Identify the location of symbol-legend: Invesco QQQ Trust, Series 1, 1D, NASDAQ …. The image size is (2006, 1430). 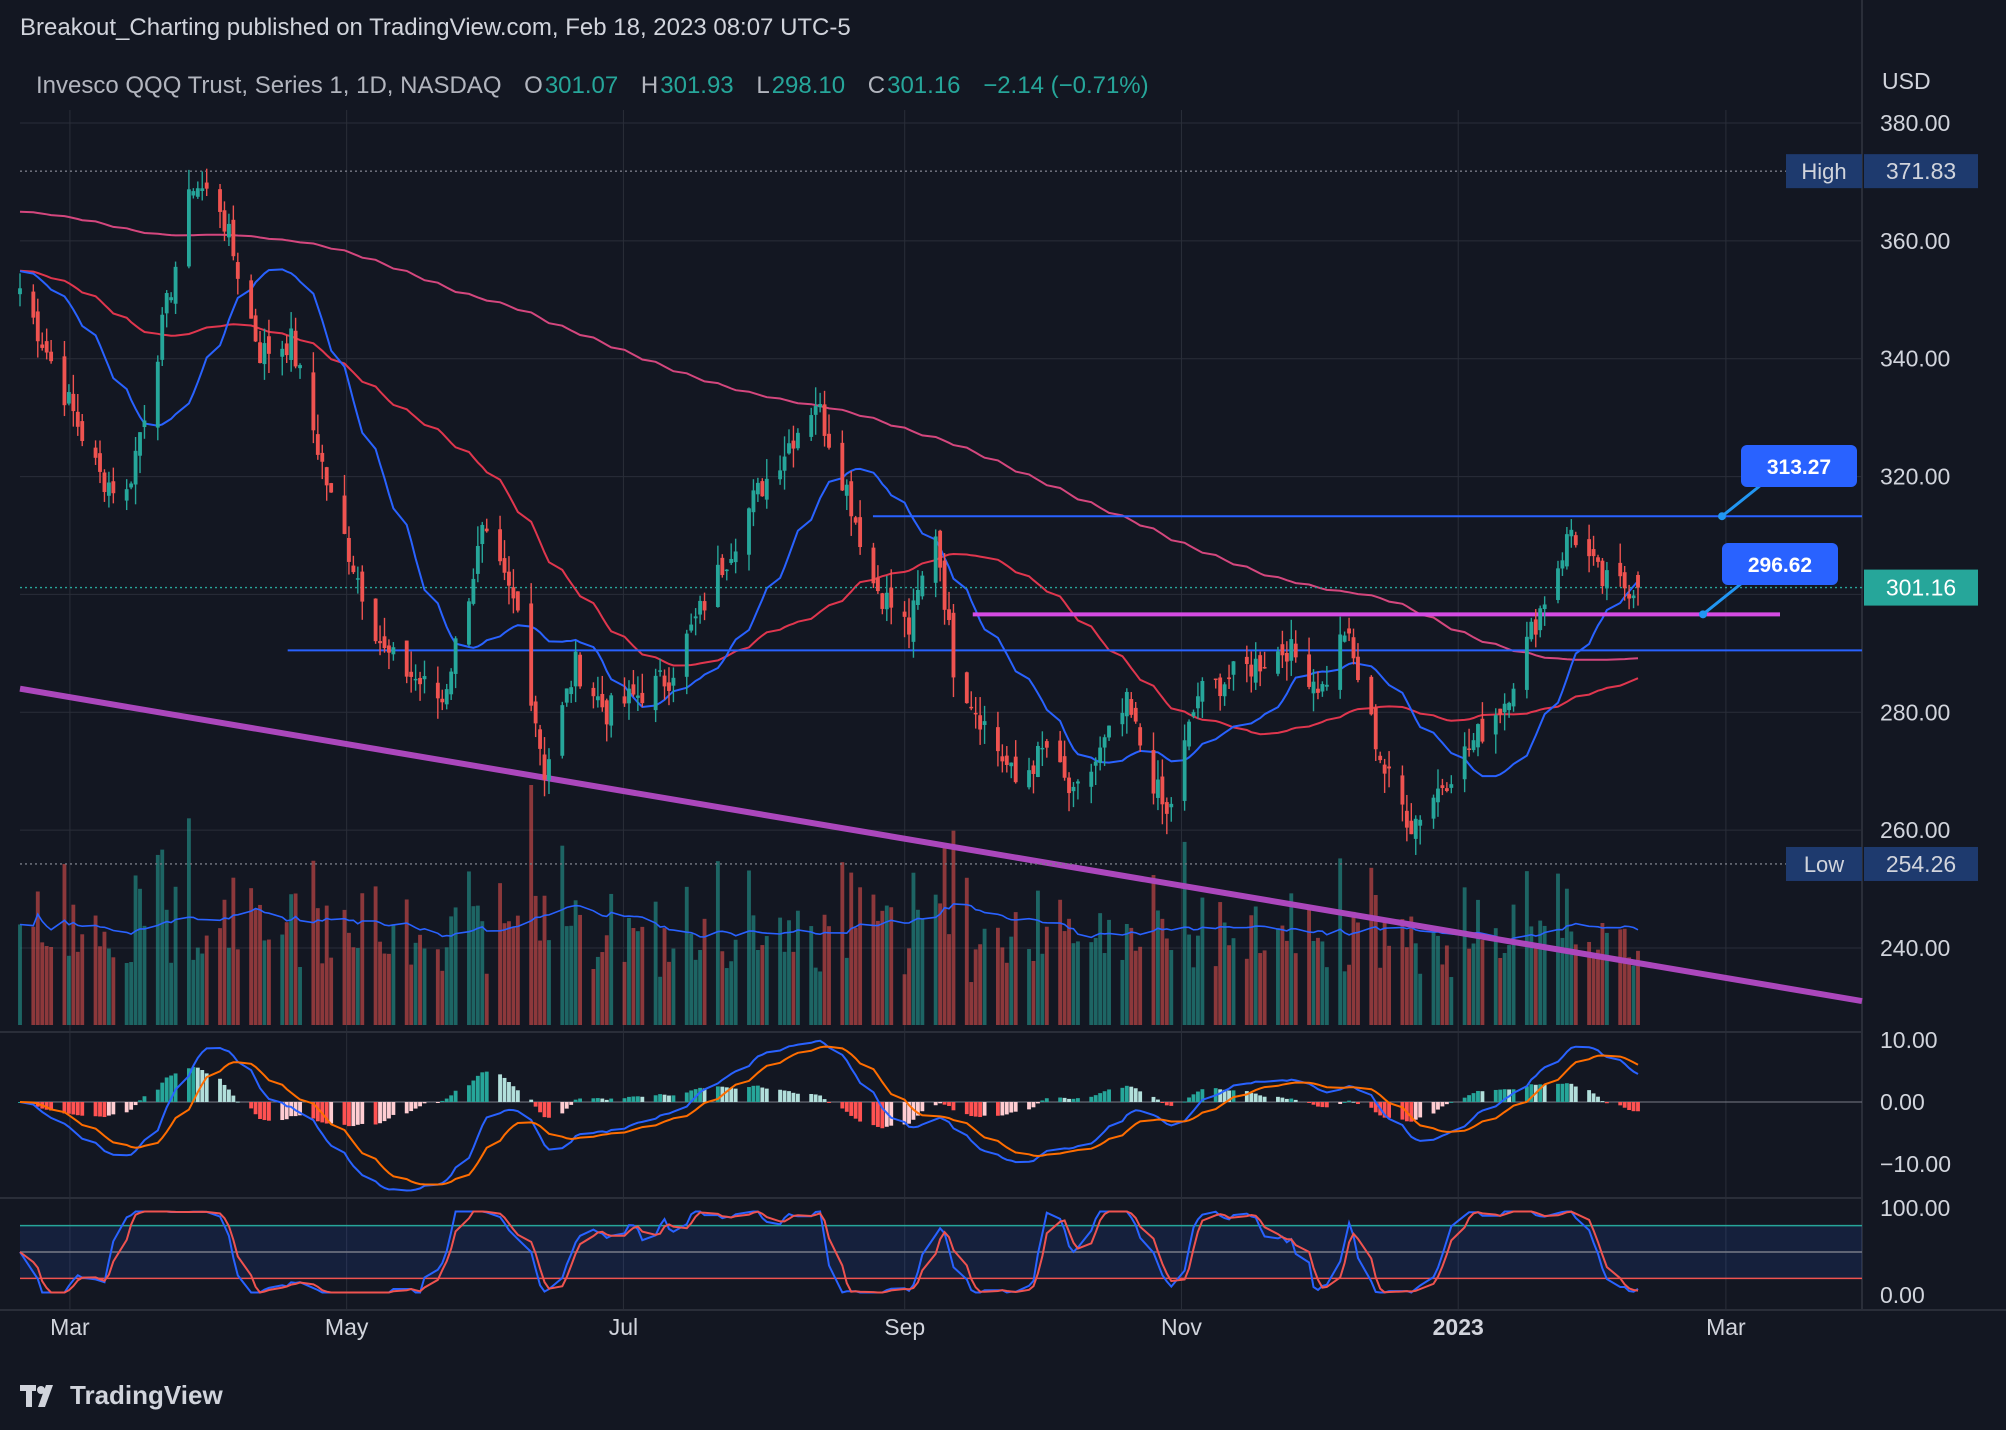
(593, 86).